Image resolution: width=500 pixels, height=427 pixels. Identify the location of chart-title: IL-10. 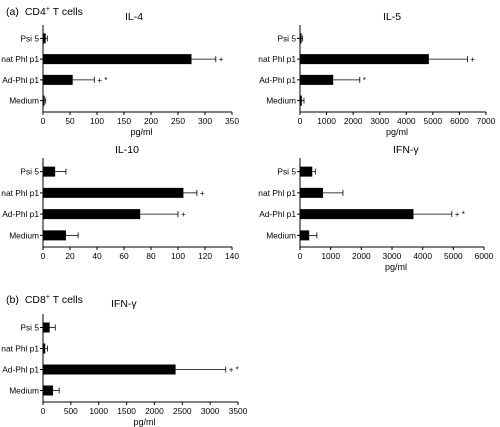
(127, 150).